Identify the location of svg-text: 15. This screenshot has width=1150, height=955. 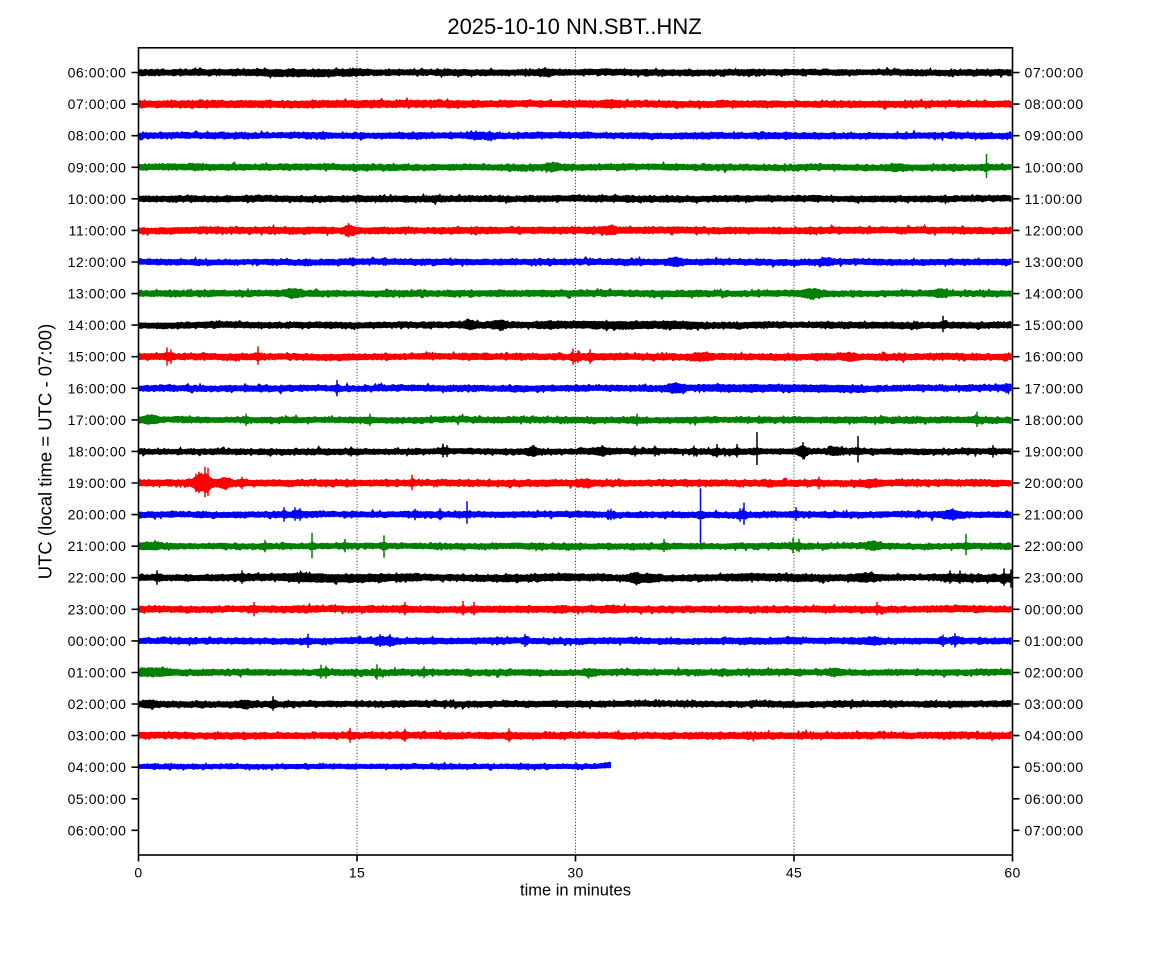
(357, 873).